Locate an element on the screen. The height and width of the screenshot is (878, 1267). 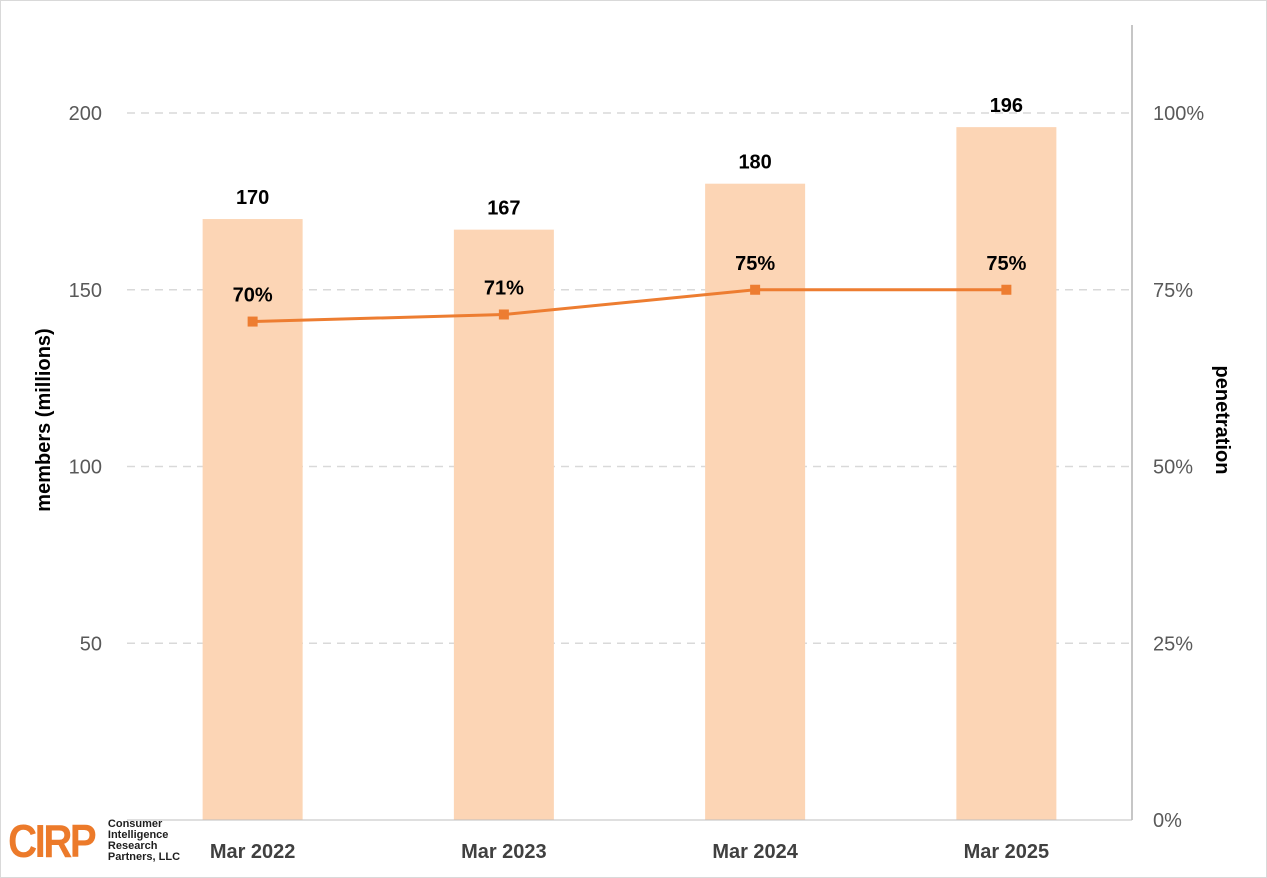
y2-tick-label: 0% is located at coordinates (1167, 821).